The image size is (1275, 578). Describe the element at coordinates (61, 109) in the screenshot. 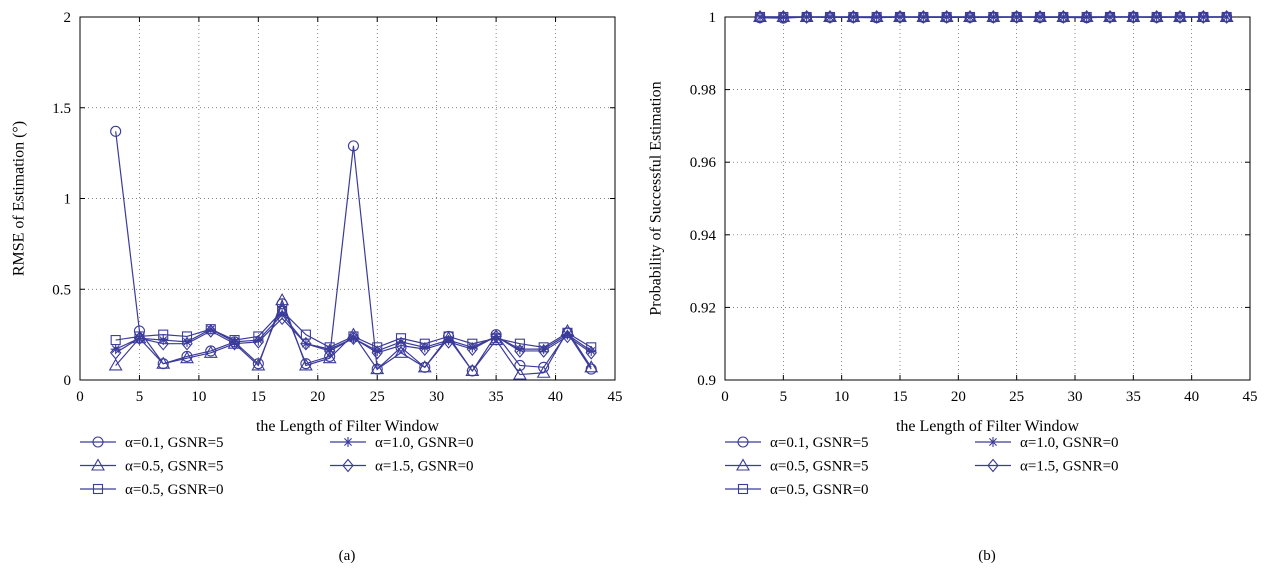

I see `y-tick-label: 1.5` at that location.